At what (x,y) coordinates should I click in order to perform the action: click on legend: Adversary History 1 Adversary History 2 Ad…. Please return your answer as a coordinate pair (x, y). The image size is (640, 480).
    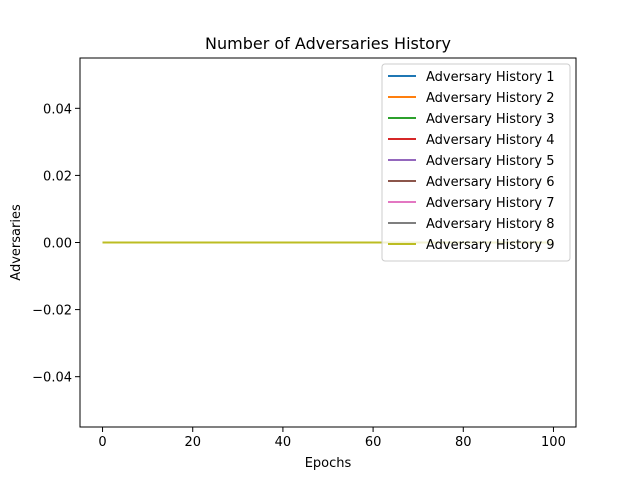
    Looking at the image, I should click on (476, 162).